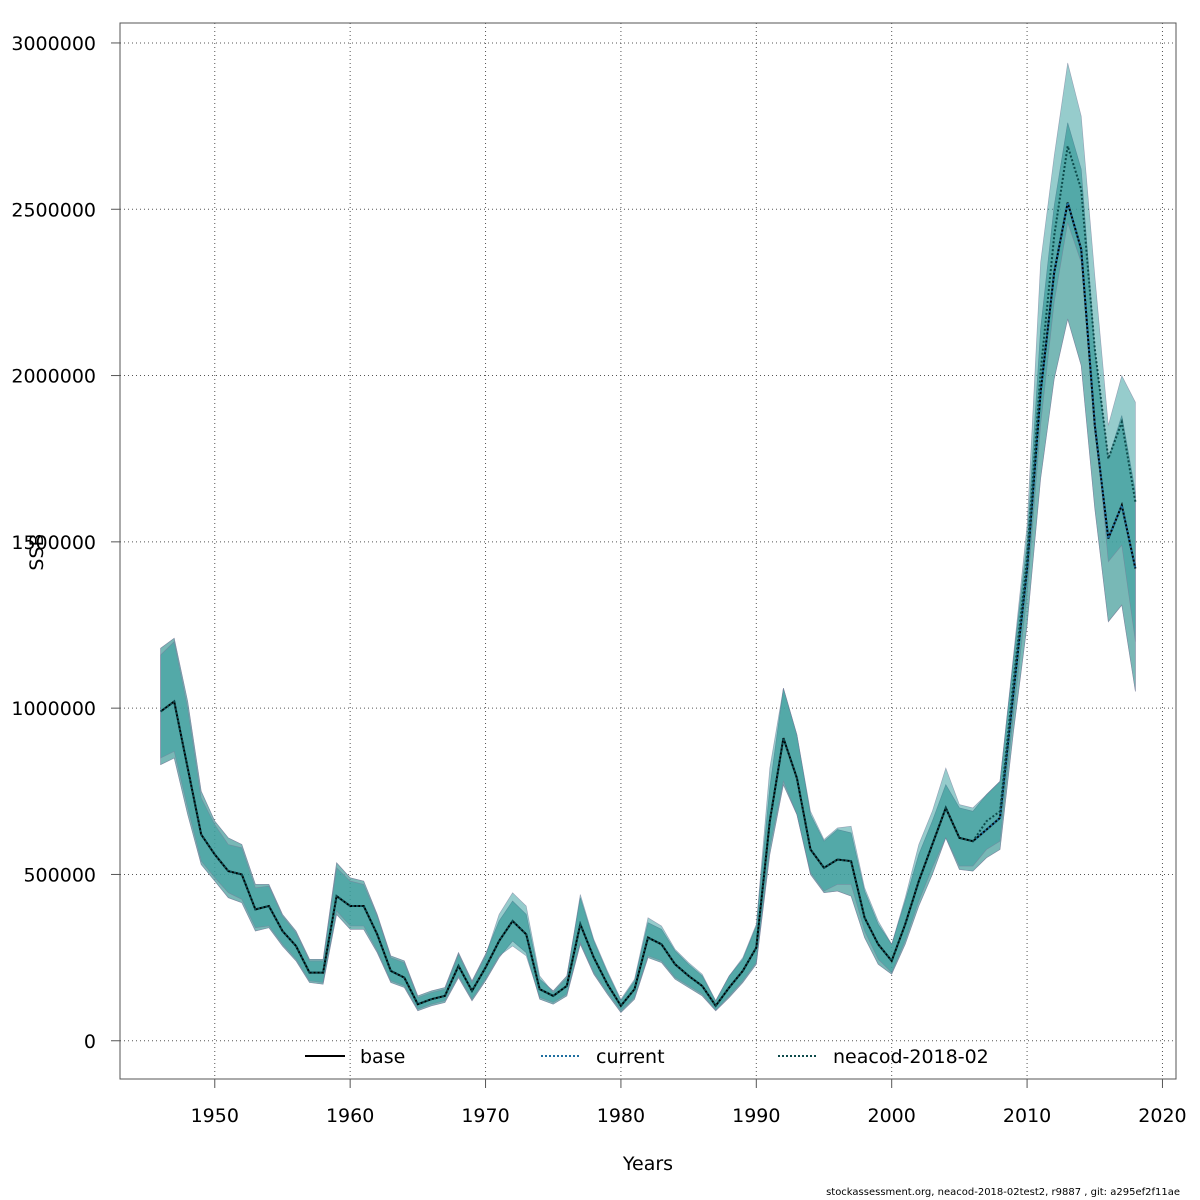  I want to click on x-tick-label: 1980, so click(621, 1116).